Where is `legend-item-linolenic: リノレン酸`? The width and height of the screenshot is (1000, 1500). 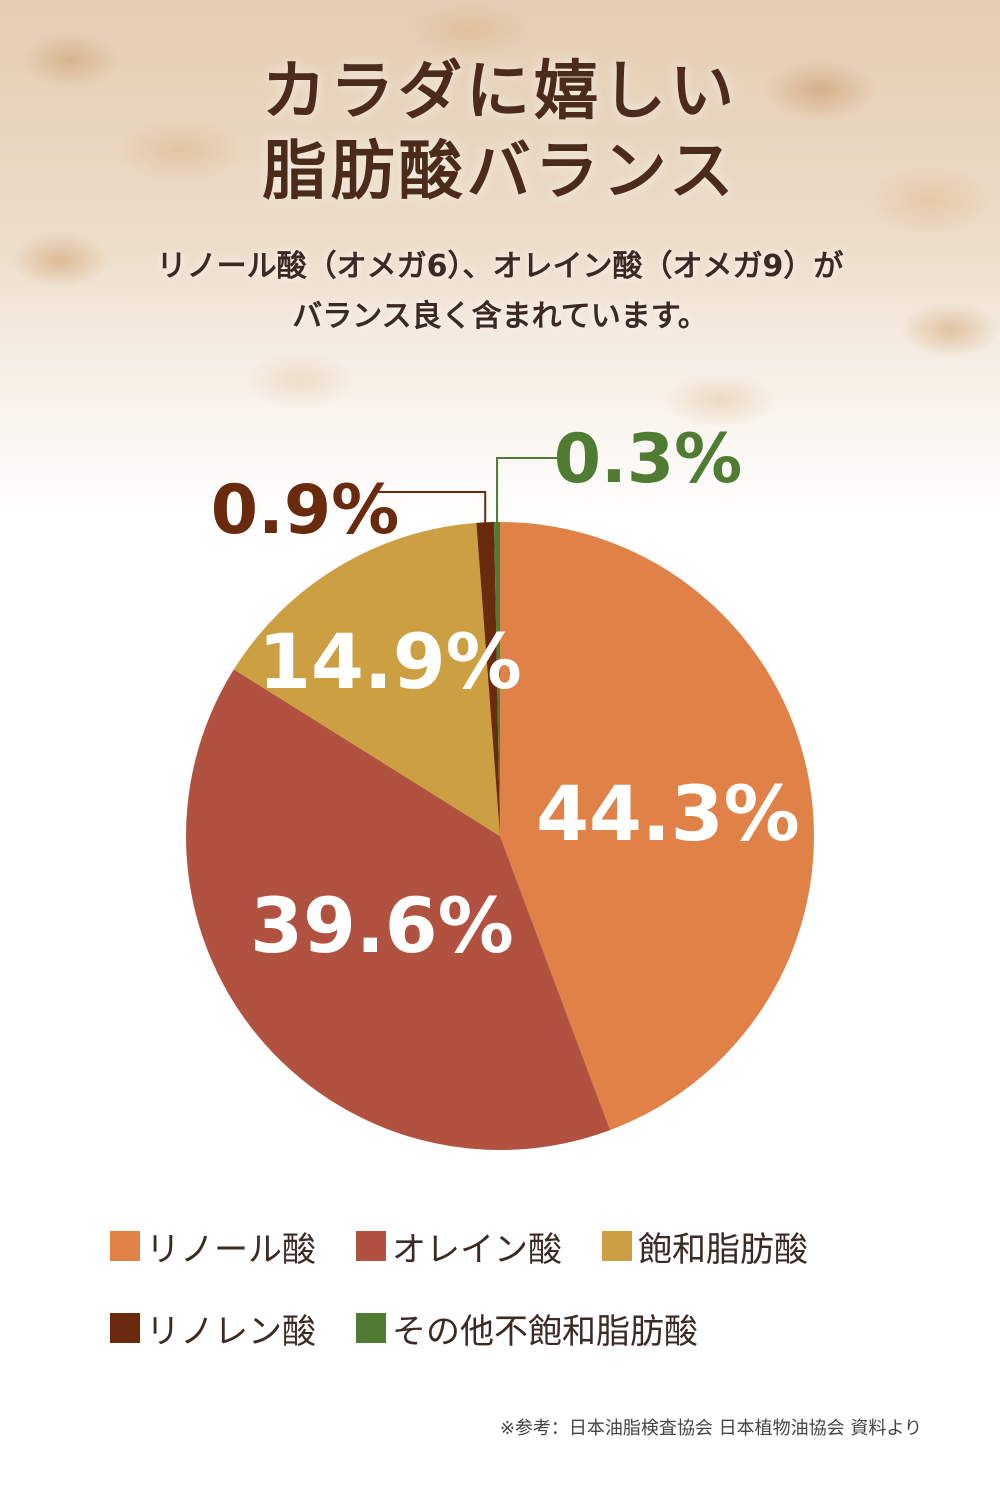
legend-item-linolenic: リノレン酸 is located at coordinates (213, 1328).